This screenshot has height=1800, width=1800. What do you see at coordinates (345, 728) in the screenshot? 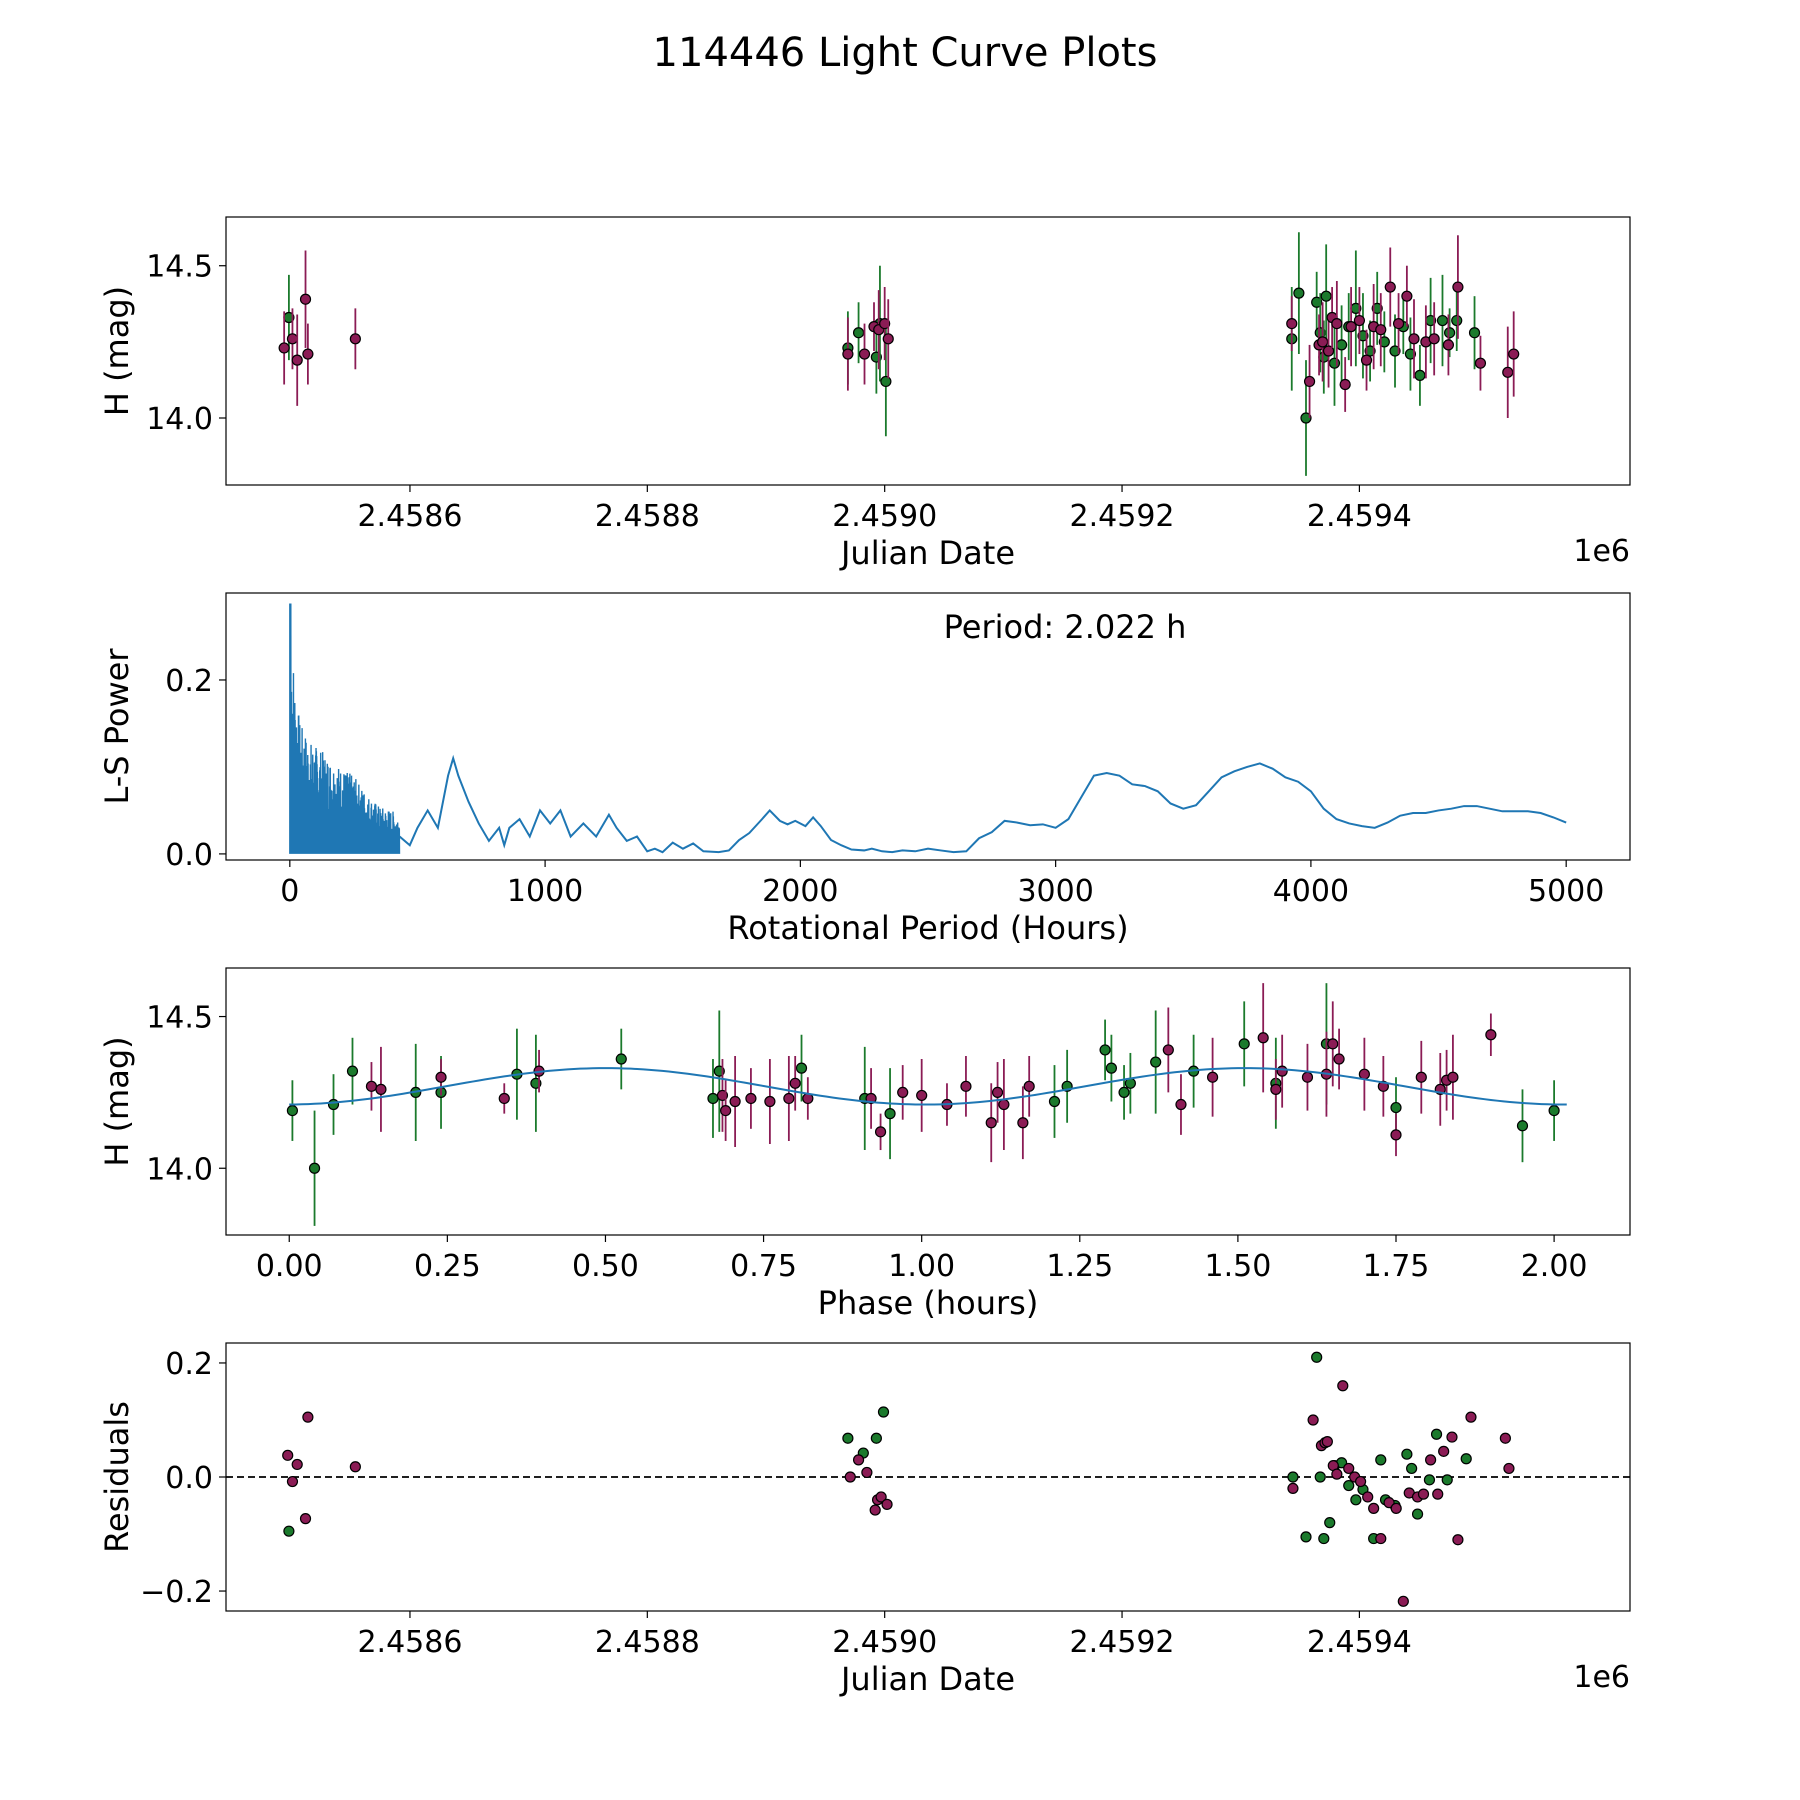
I see `periodogram-dense-region` at bounding box center [345, 728].